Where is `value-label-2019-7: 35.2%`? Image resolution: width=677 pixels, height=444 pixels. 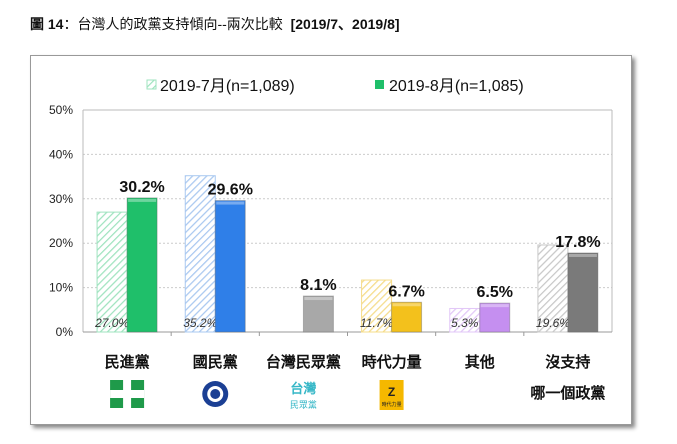 value-label-2019-7: 35.2% is located at coordinates (200, 323).